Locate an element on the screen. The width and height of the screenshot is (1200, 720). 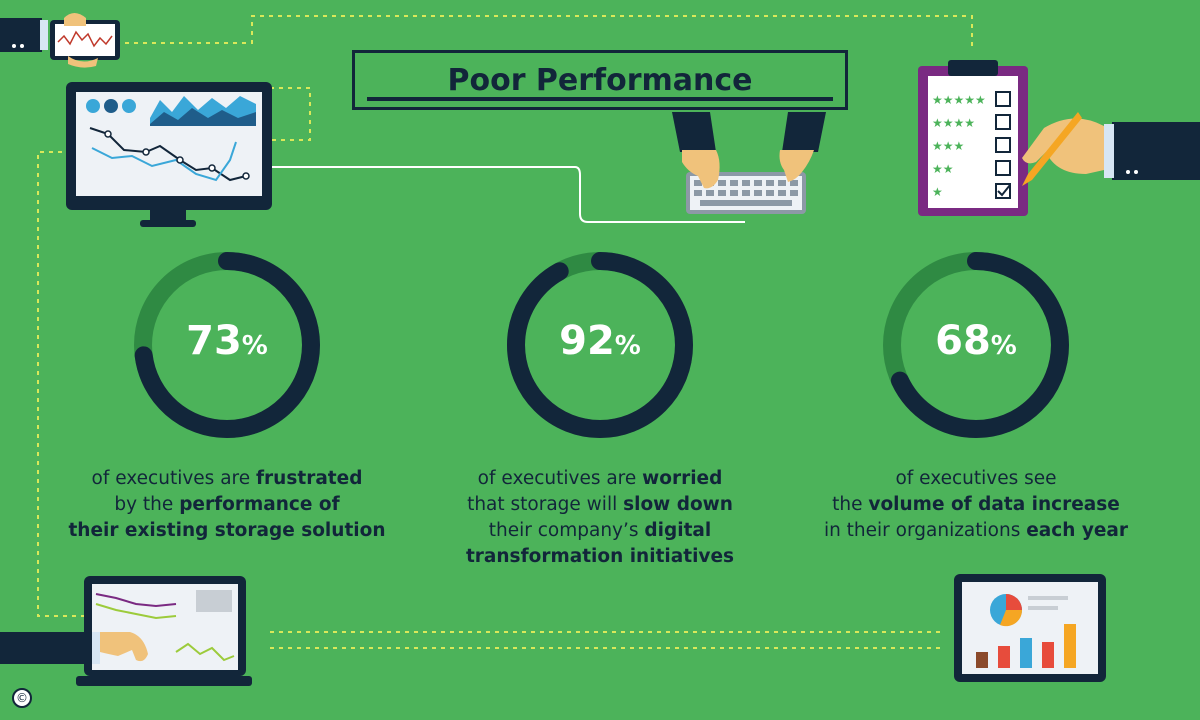
stat-number-3: 68 is located at coordinates (963, 341).